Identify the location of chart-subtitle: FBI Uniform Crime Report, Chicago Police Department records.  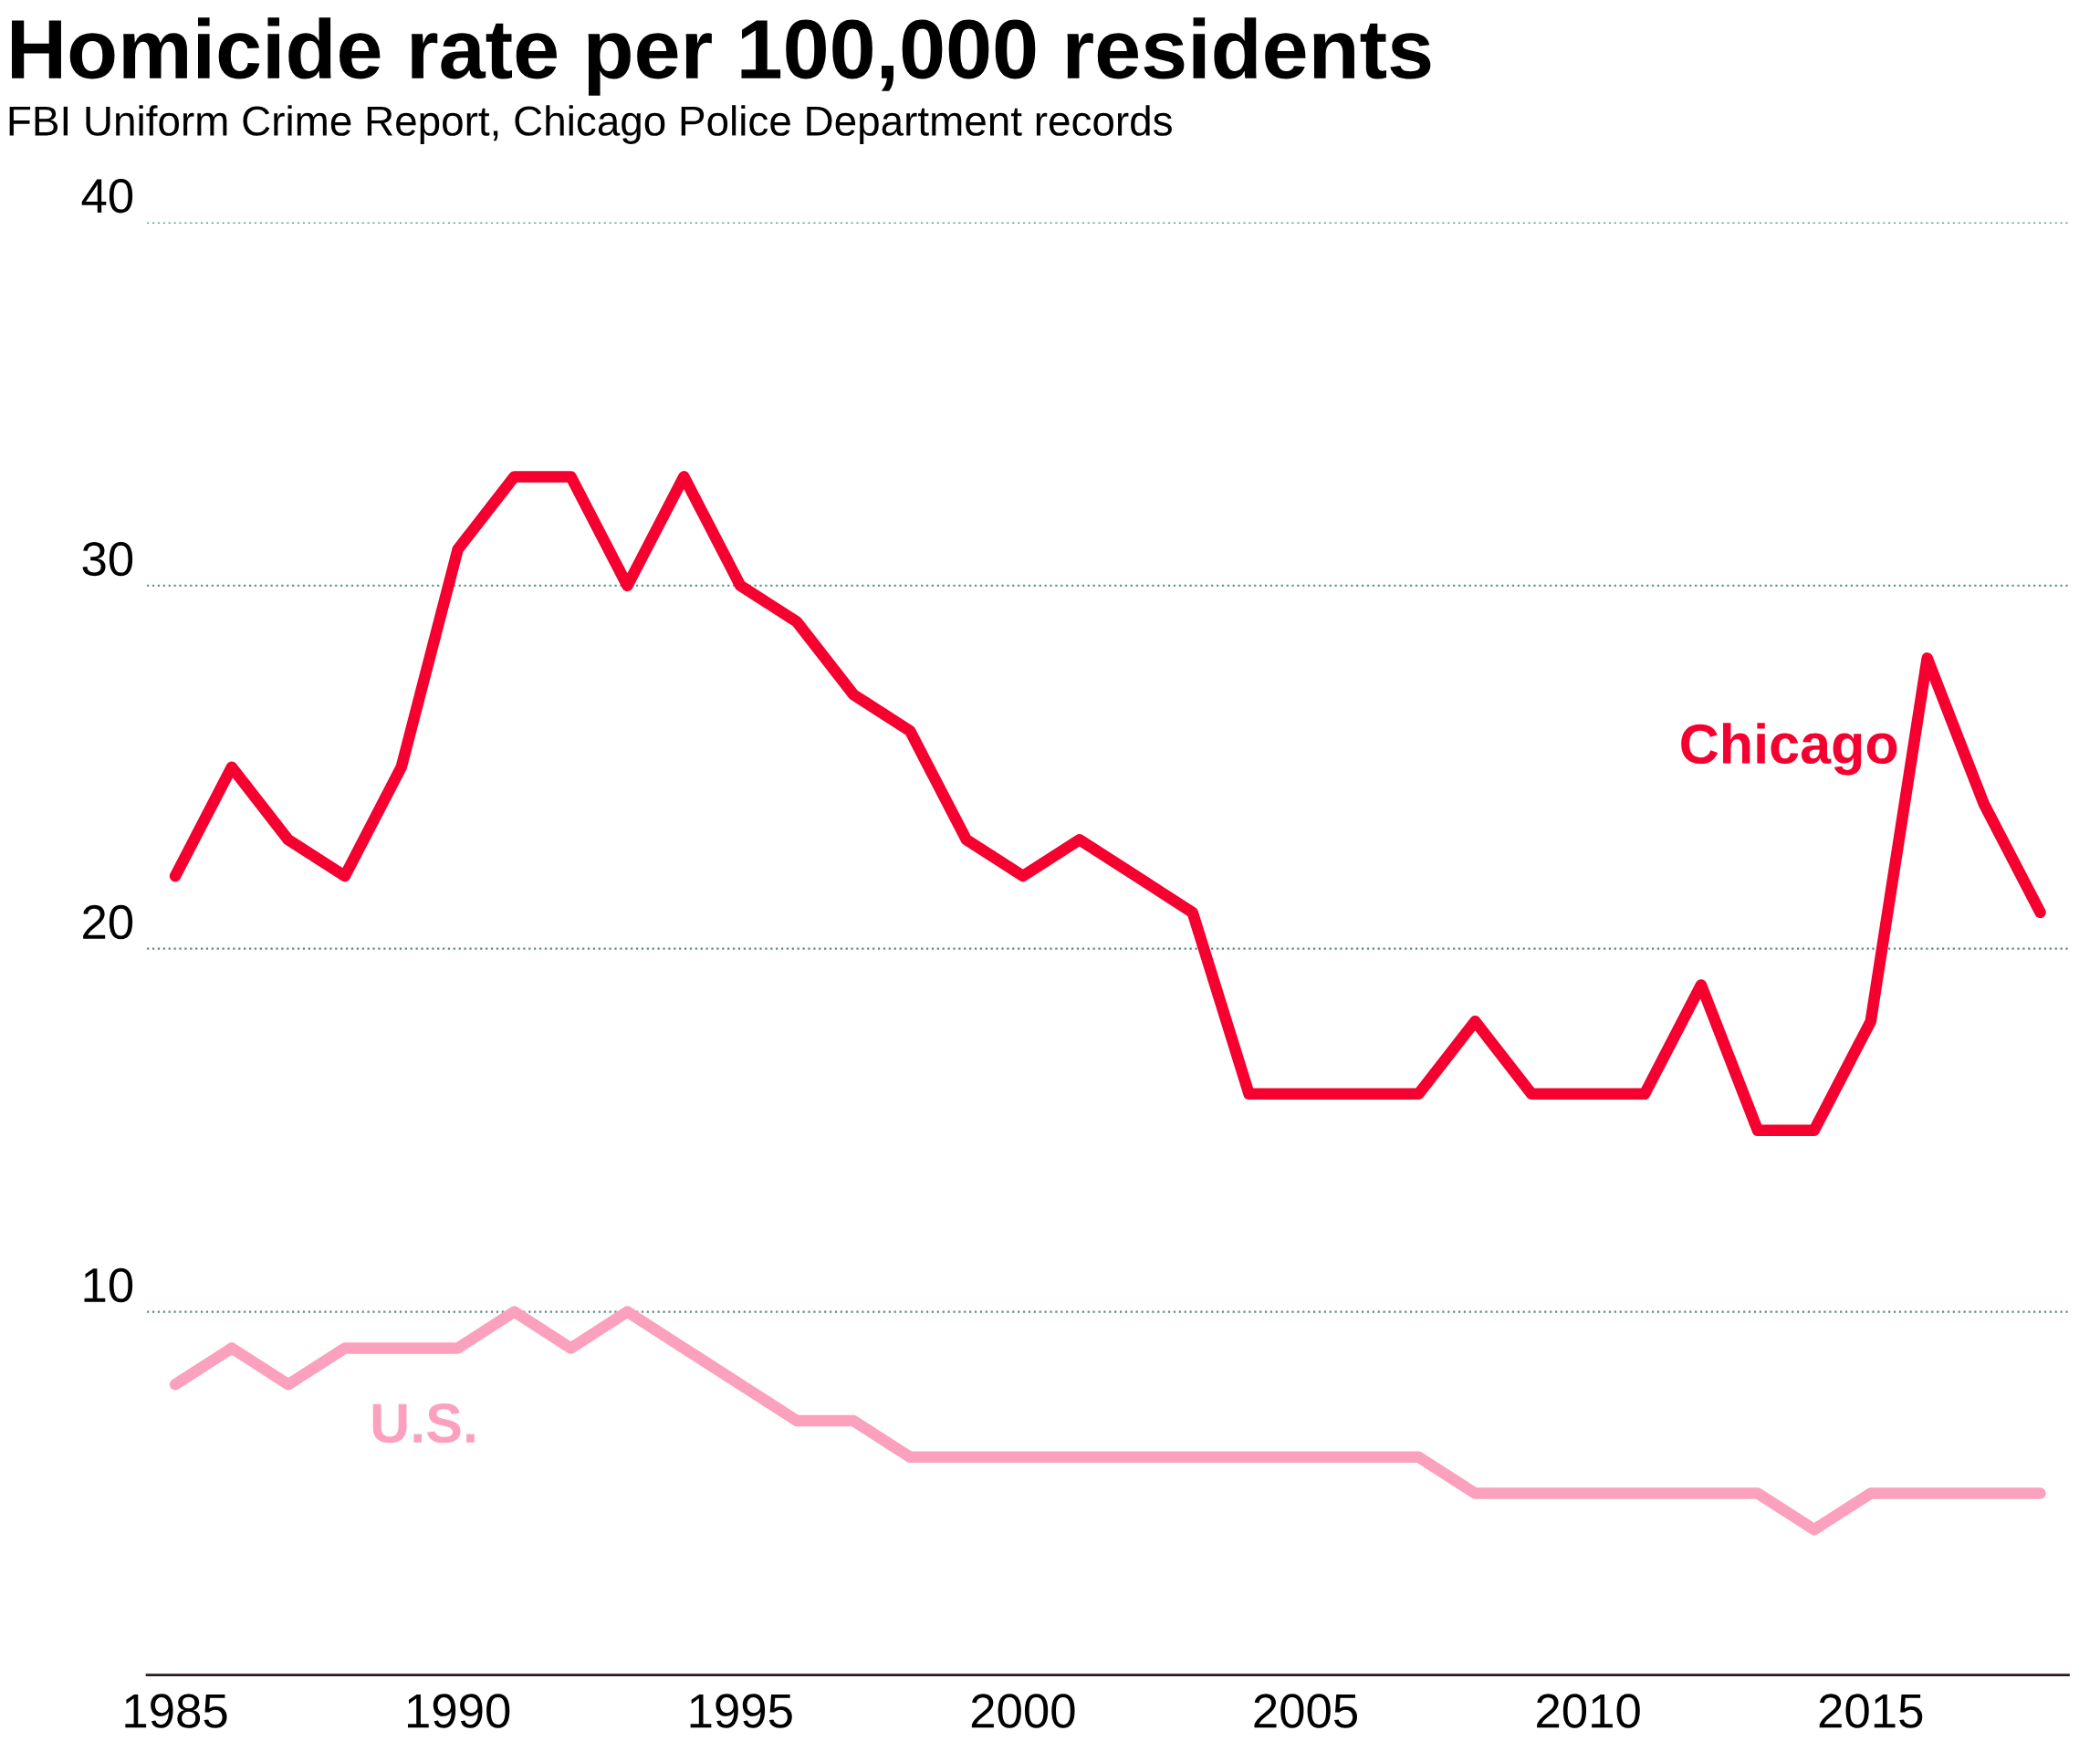
(590, 124).